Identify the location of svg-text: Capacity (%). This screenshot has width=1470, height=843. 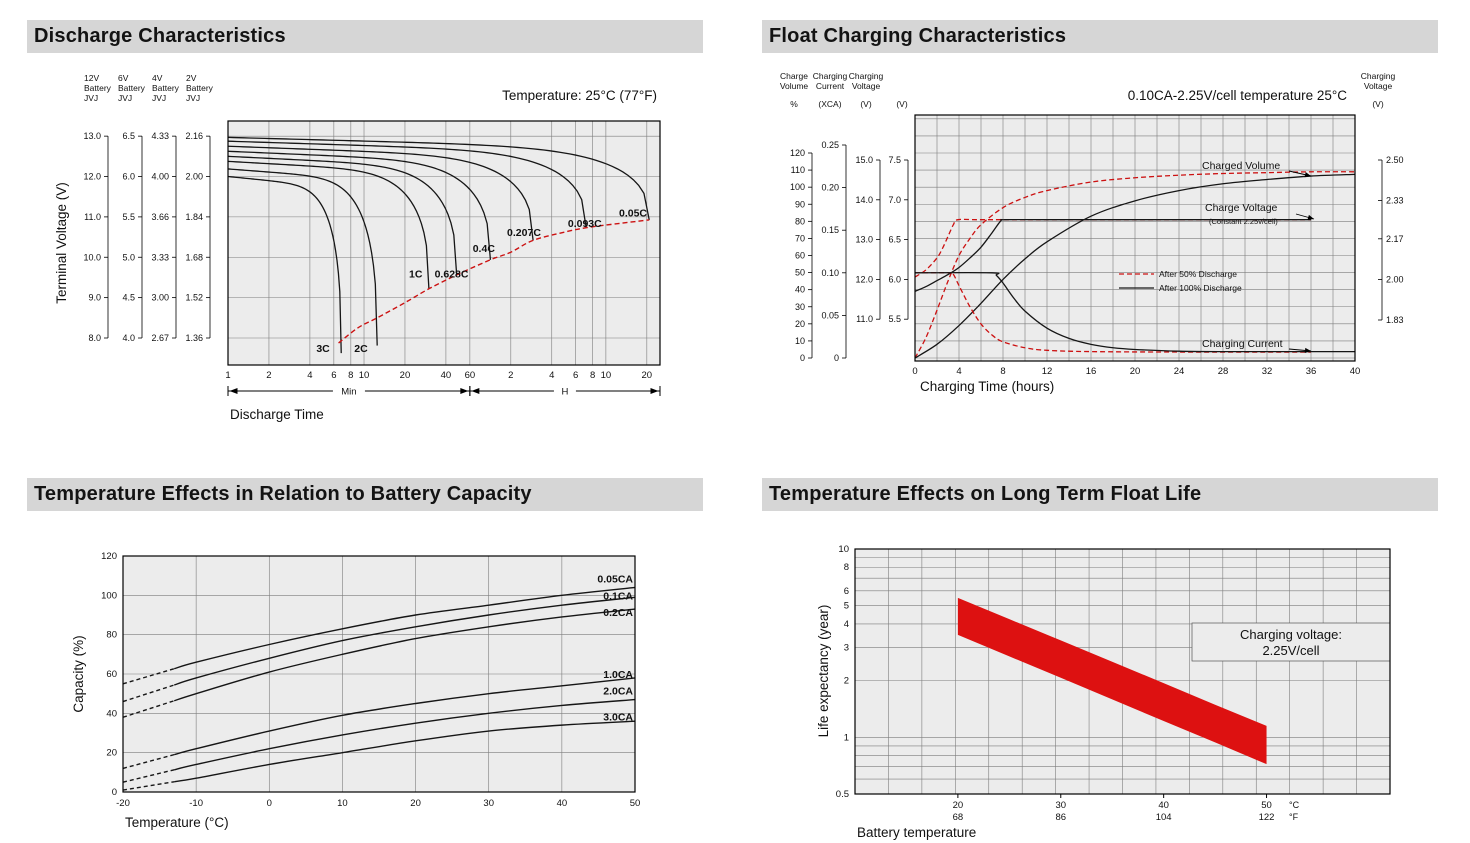
(78, 673).